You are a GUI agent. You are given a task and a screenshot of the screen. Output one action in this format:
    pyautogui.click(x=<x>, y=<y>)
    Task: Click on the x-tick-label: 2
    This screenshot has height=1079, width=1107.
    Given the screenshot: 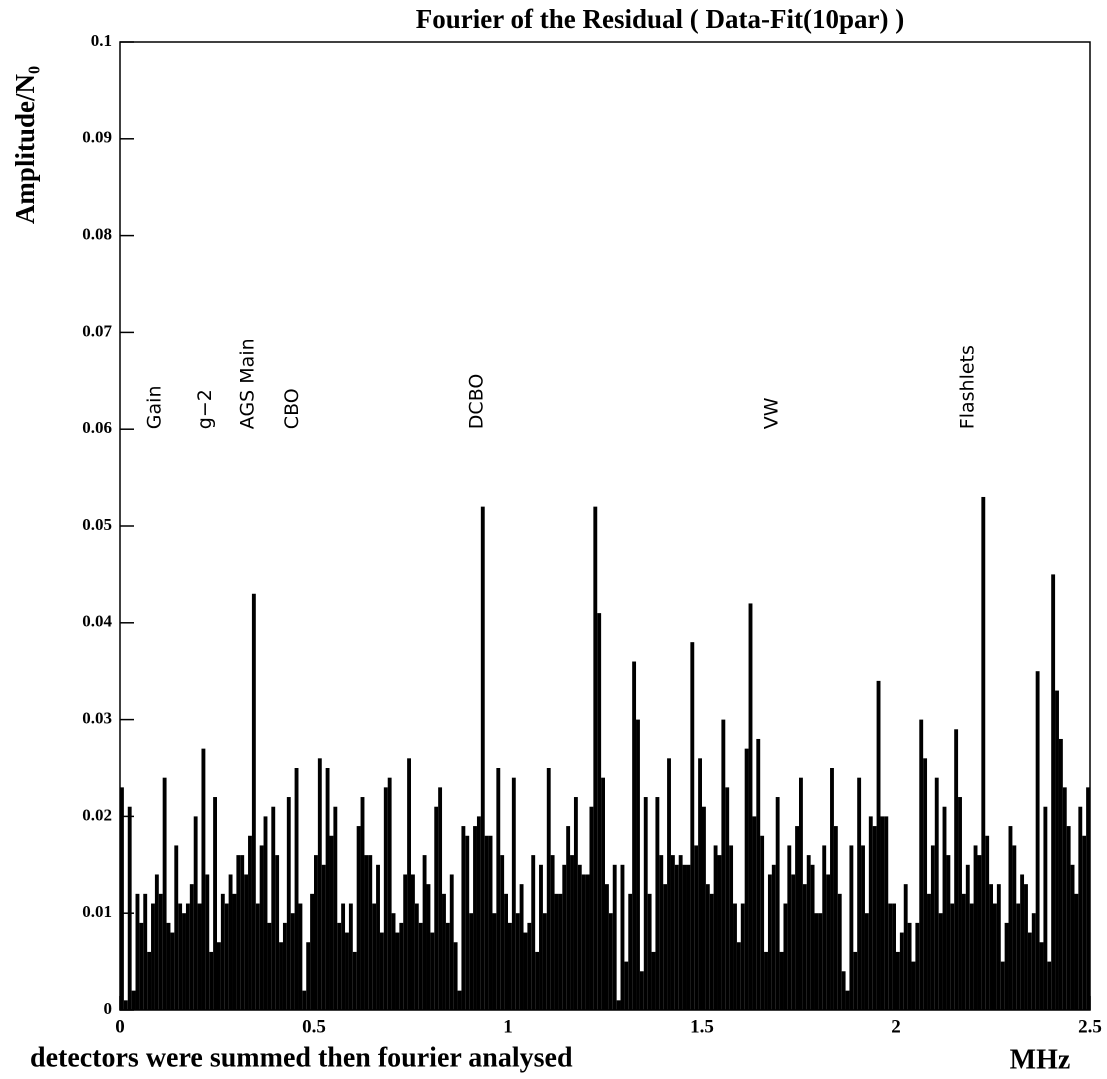 What is the action you would take?
    pyautogui.click(x=896, y=1026)
    